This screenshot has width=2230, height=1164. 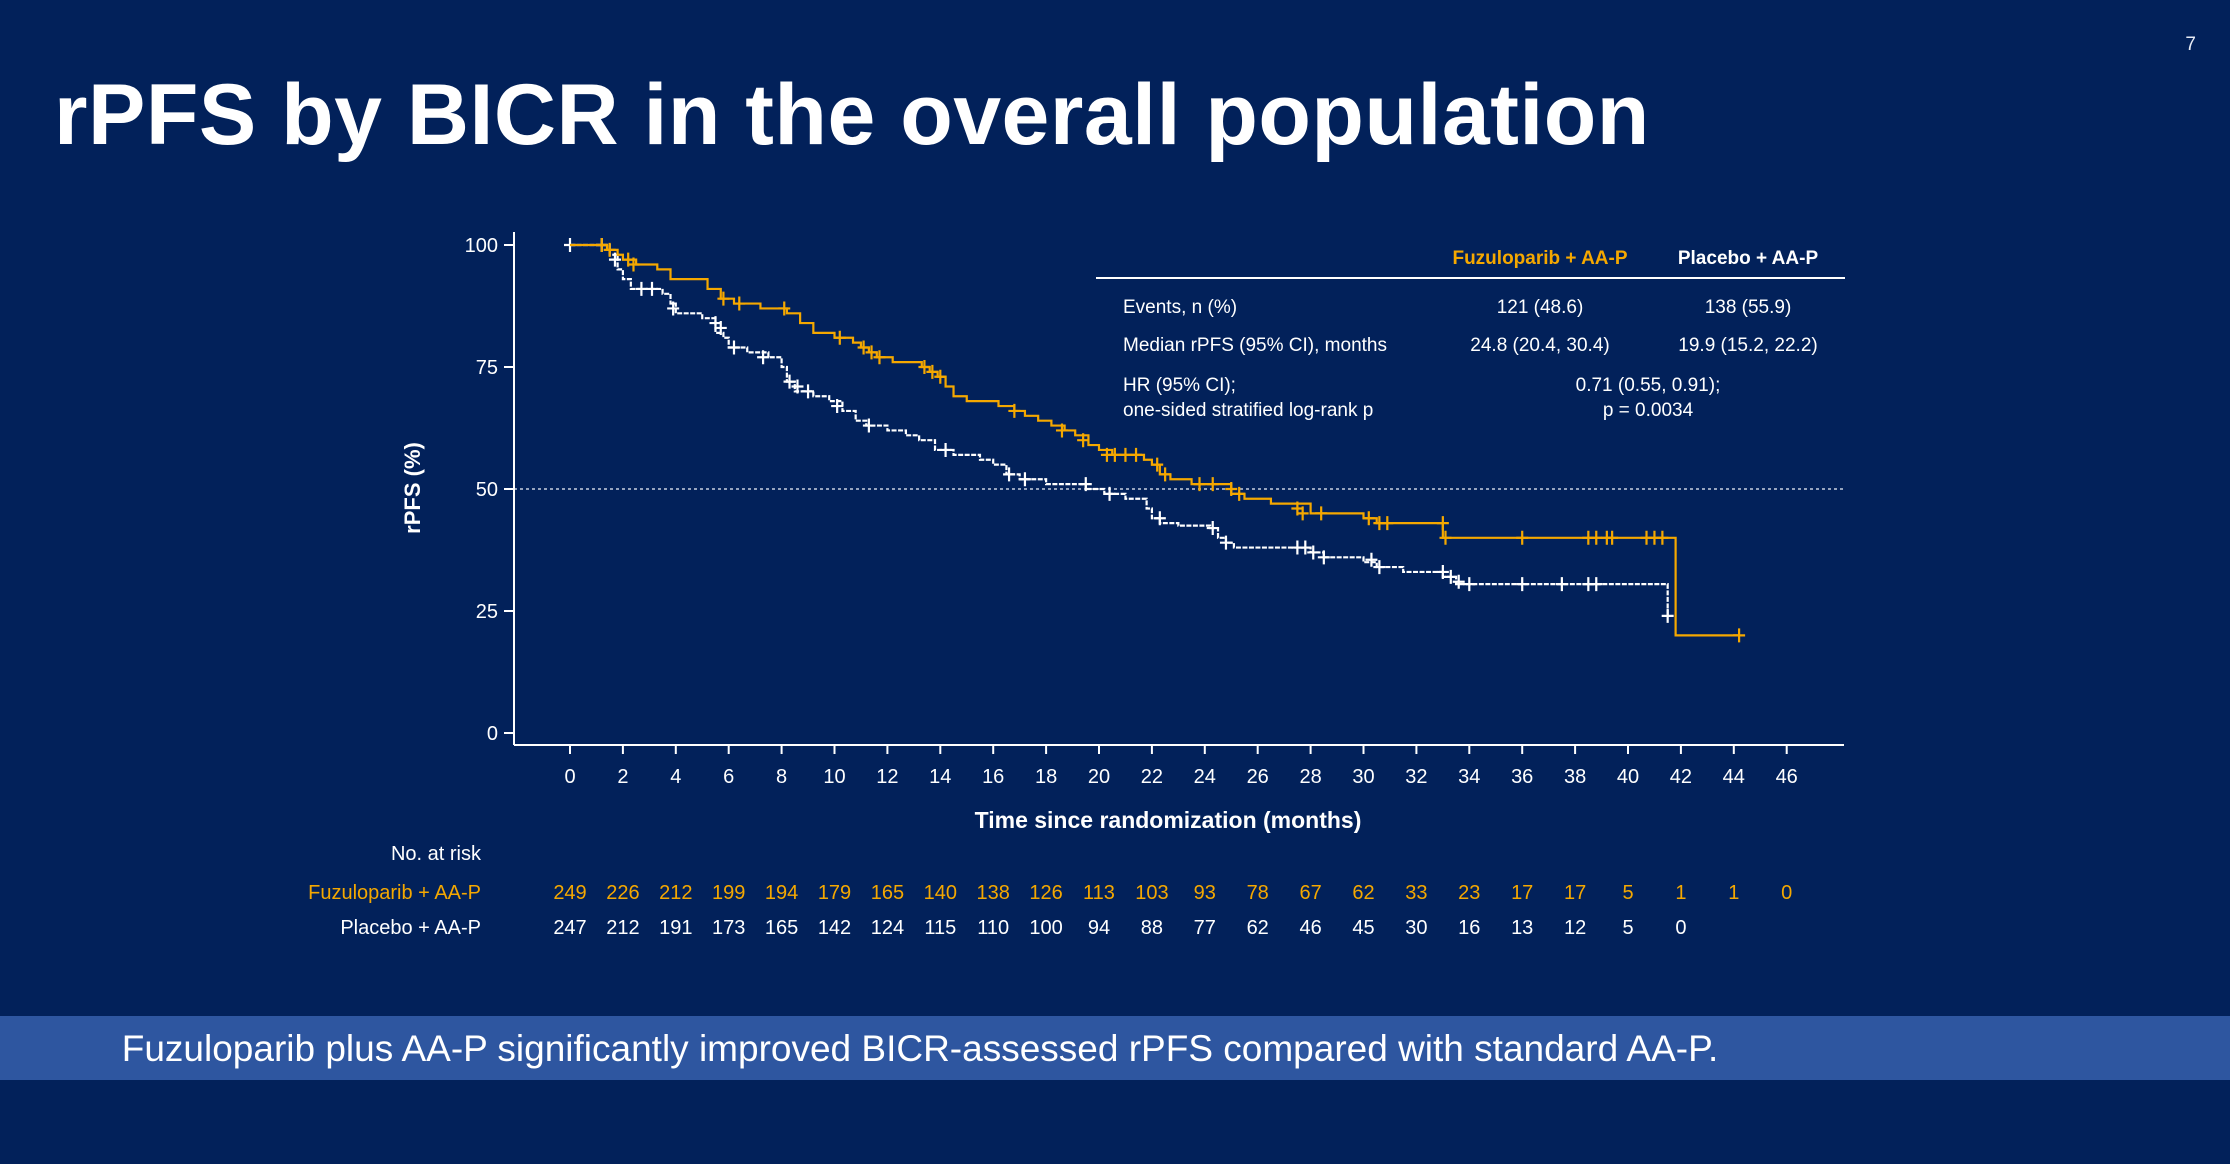 What do you see at coordinates (1747, 345) in the screenshot?
I see `stats-row-median-pla: 19.9 (15.2, 22.2)` at bounding box center [1747, 345].